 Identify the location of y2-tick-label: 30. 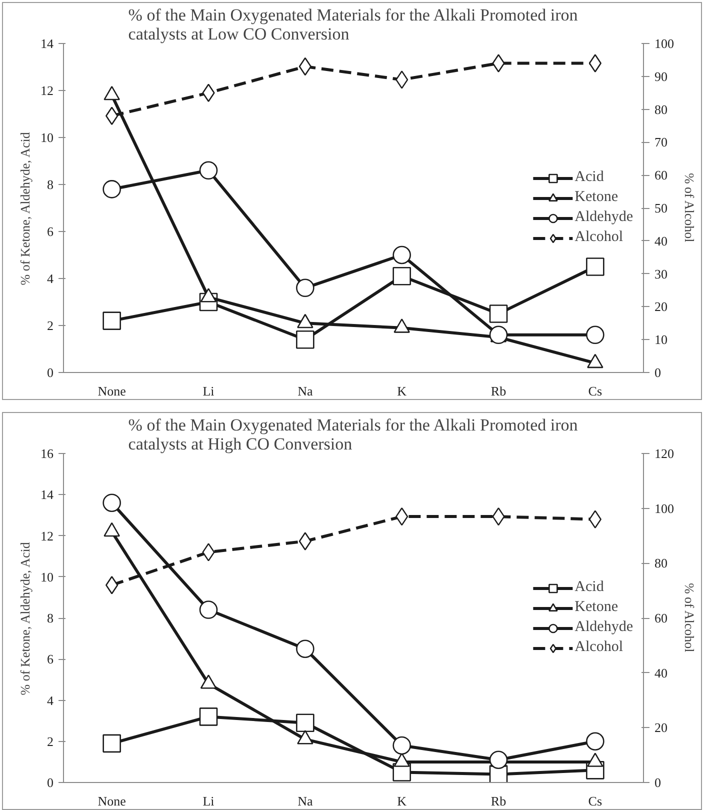
(661, 274).